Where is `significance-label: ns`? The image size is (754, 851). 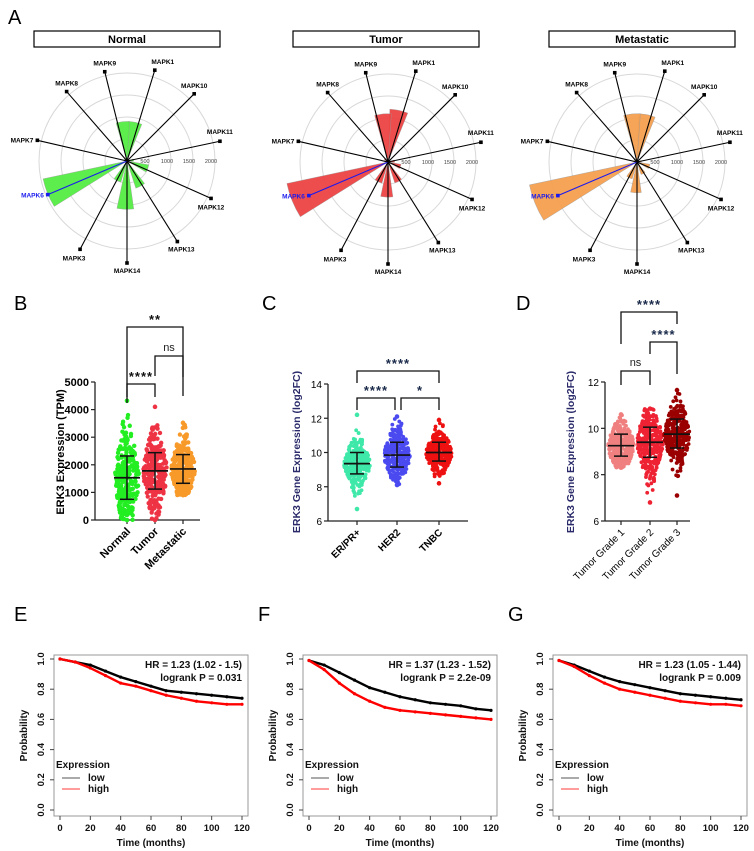 significance-label: ns is located at coordinates (636, 363).